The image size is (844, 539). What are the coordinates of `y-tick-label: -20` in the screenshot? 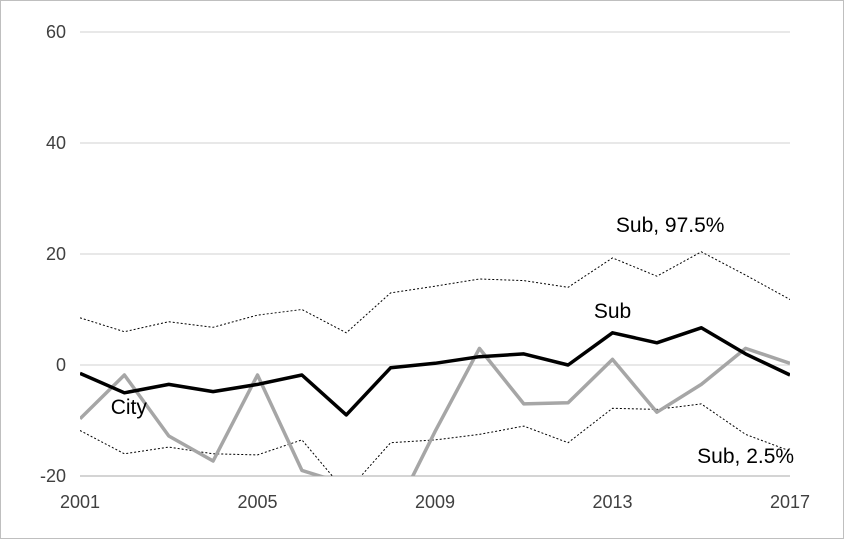 It's located at (53, 476).